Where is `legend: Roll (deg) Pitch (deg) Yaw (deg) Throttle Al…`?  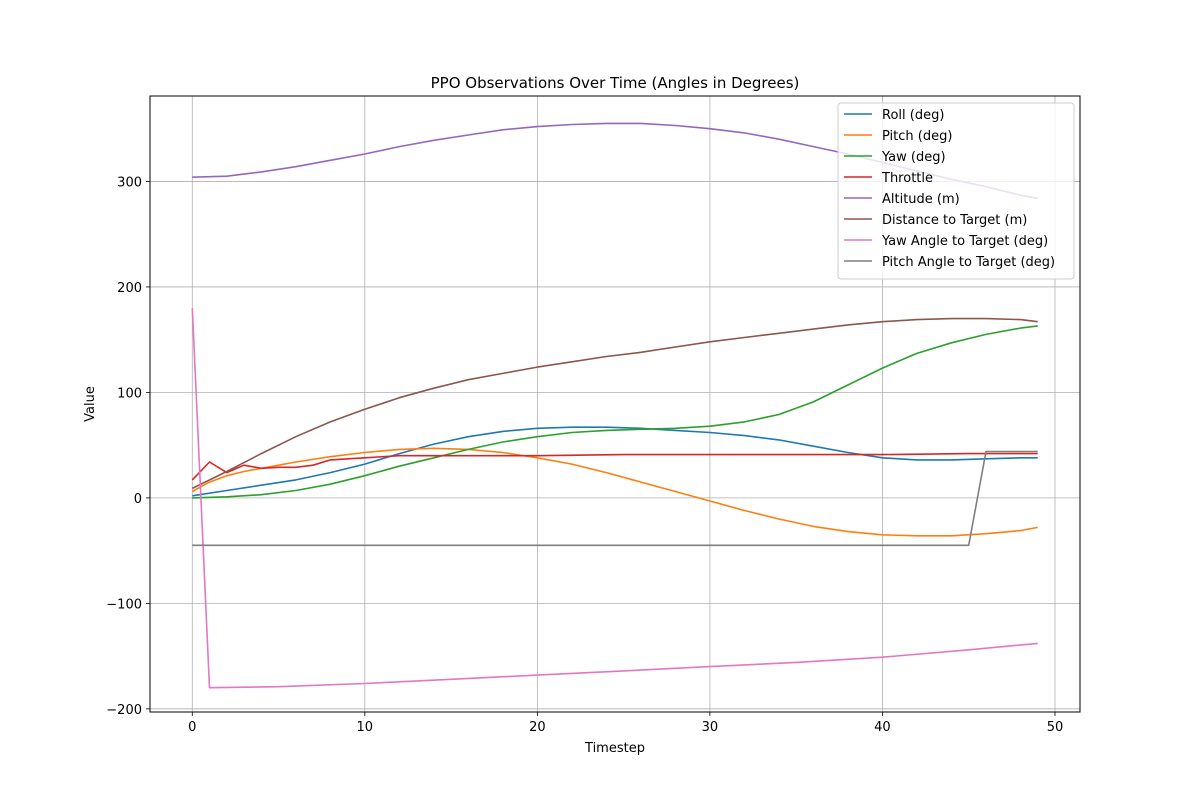
legend: Roll (deg) Pitch (deg) Yaw (deg) Throttle Al… is located at coordinates (956, 191).